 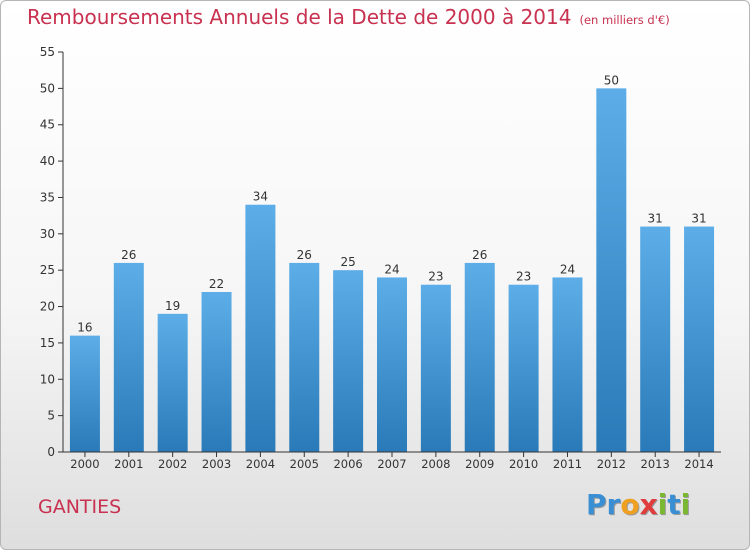 What do you see at coordinates (47, 197) in the screenshot?
I see `y-tick-label: 35` at bounding box center [47, 197].